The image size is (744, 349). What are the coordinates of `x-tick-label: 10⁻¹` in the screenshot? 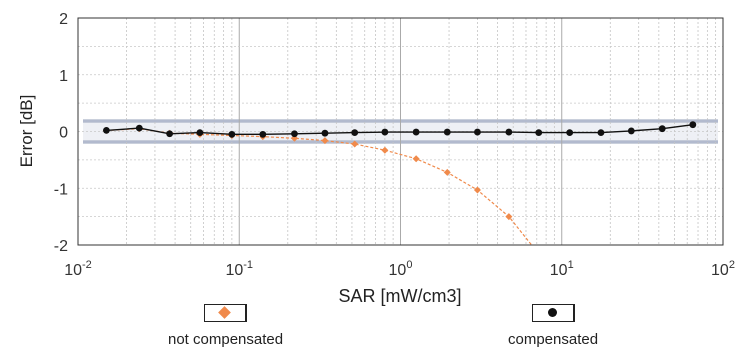 It's located at (239, 269).